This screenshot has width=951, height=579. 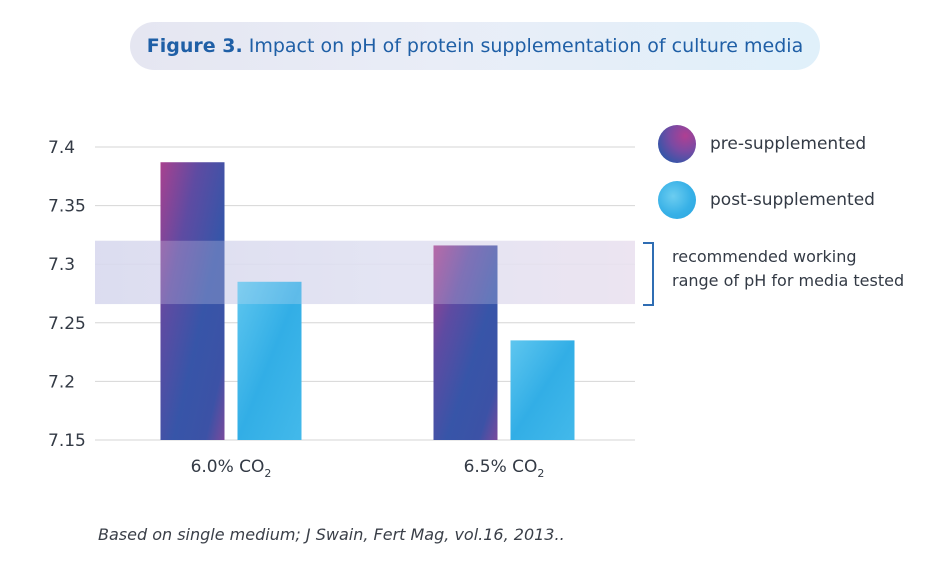 I want to click on y-tick-label: 7.4, so click(x=61, y=148).